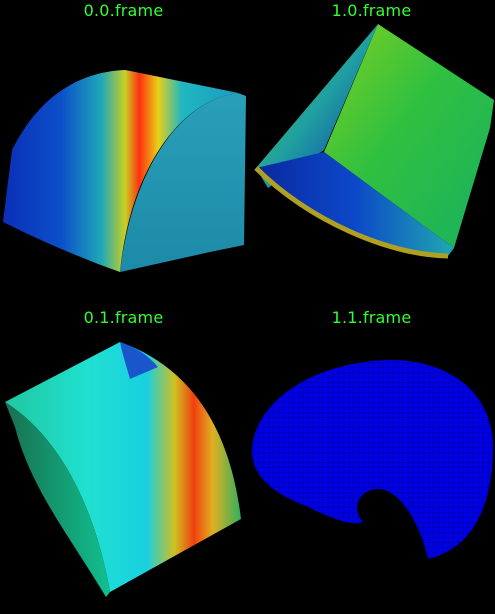  What do you see at coordinates (371, 317) in the screenshot?
I see `frame-label: 1.1.frame` at bounding box center [371, 317].